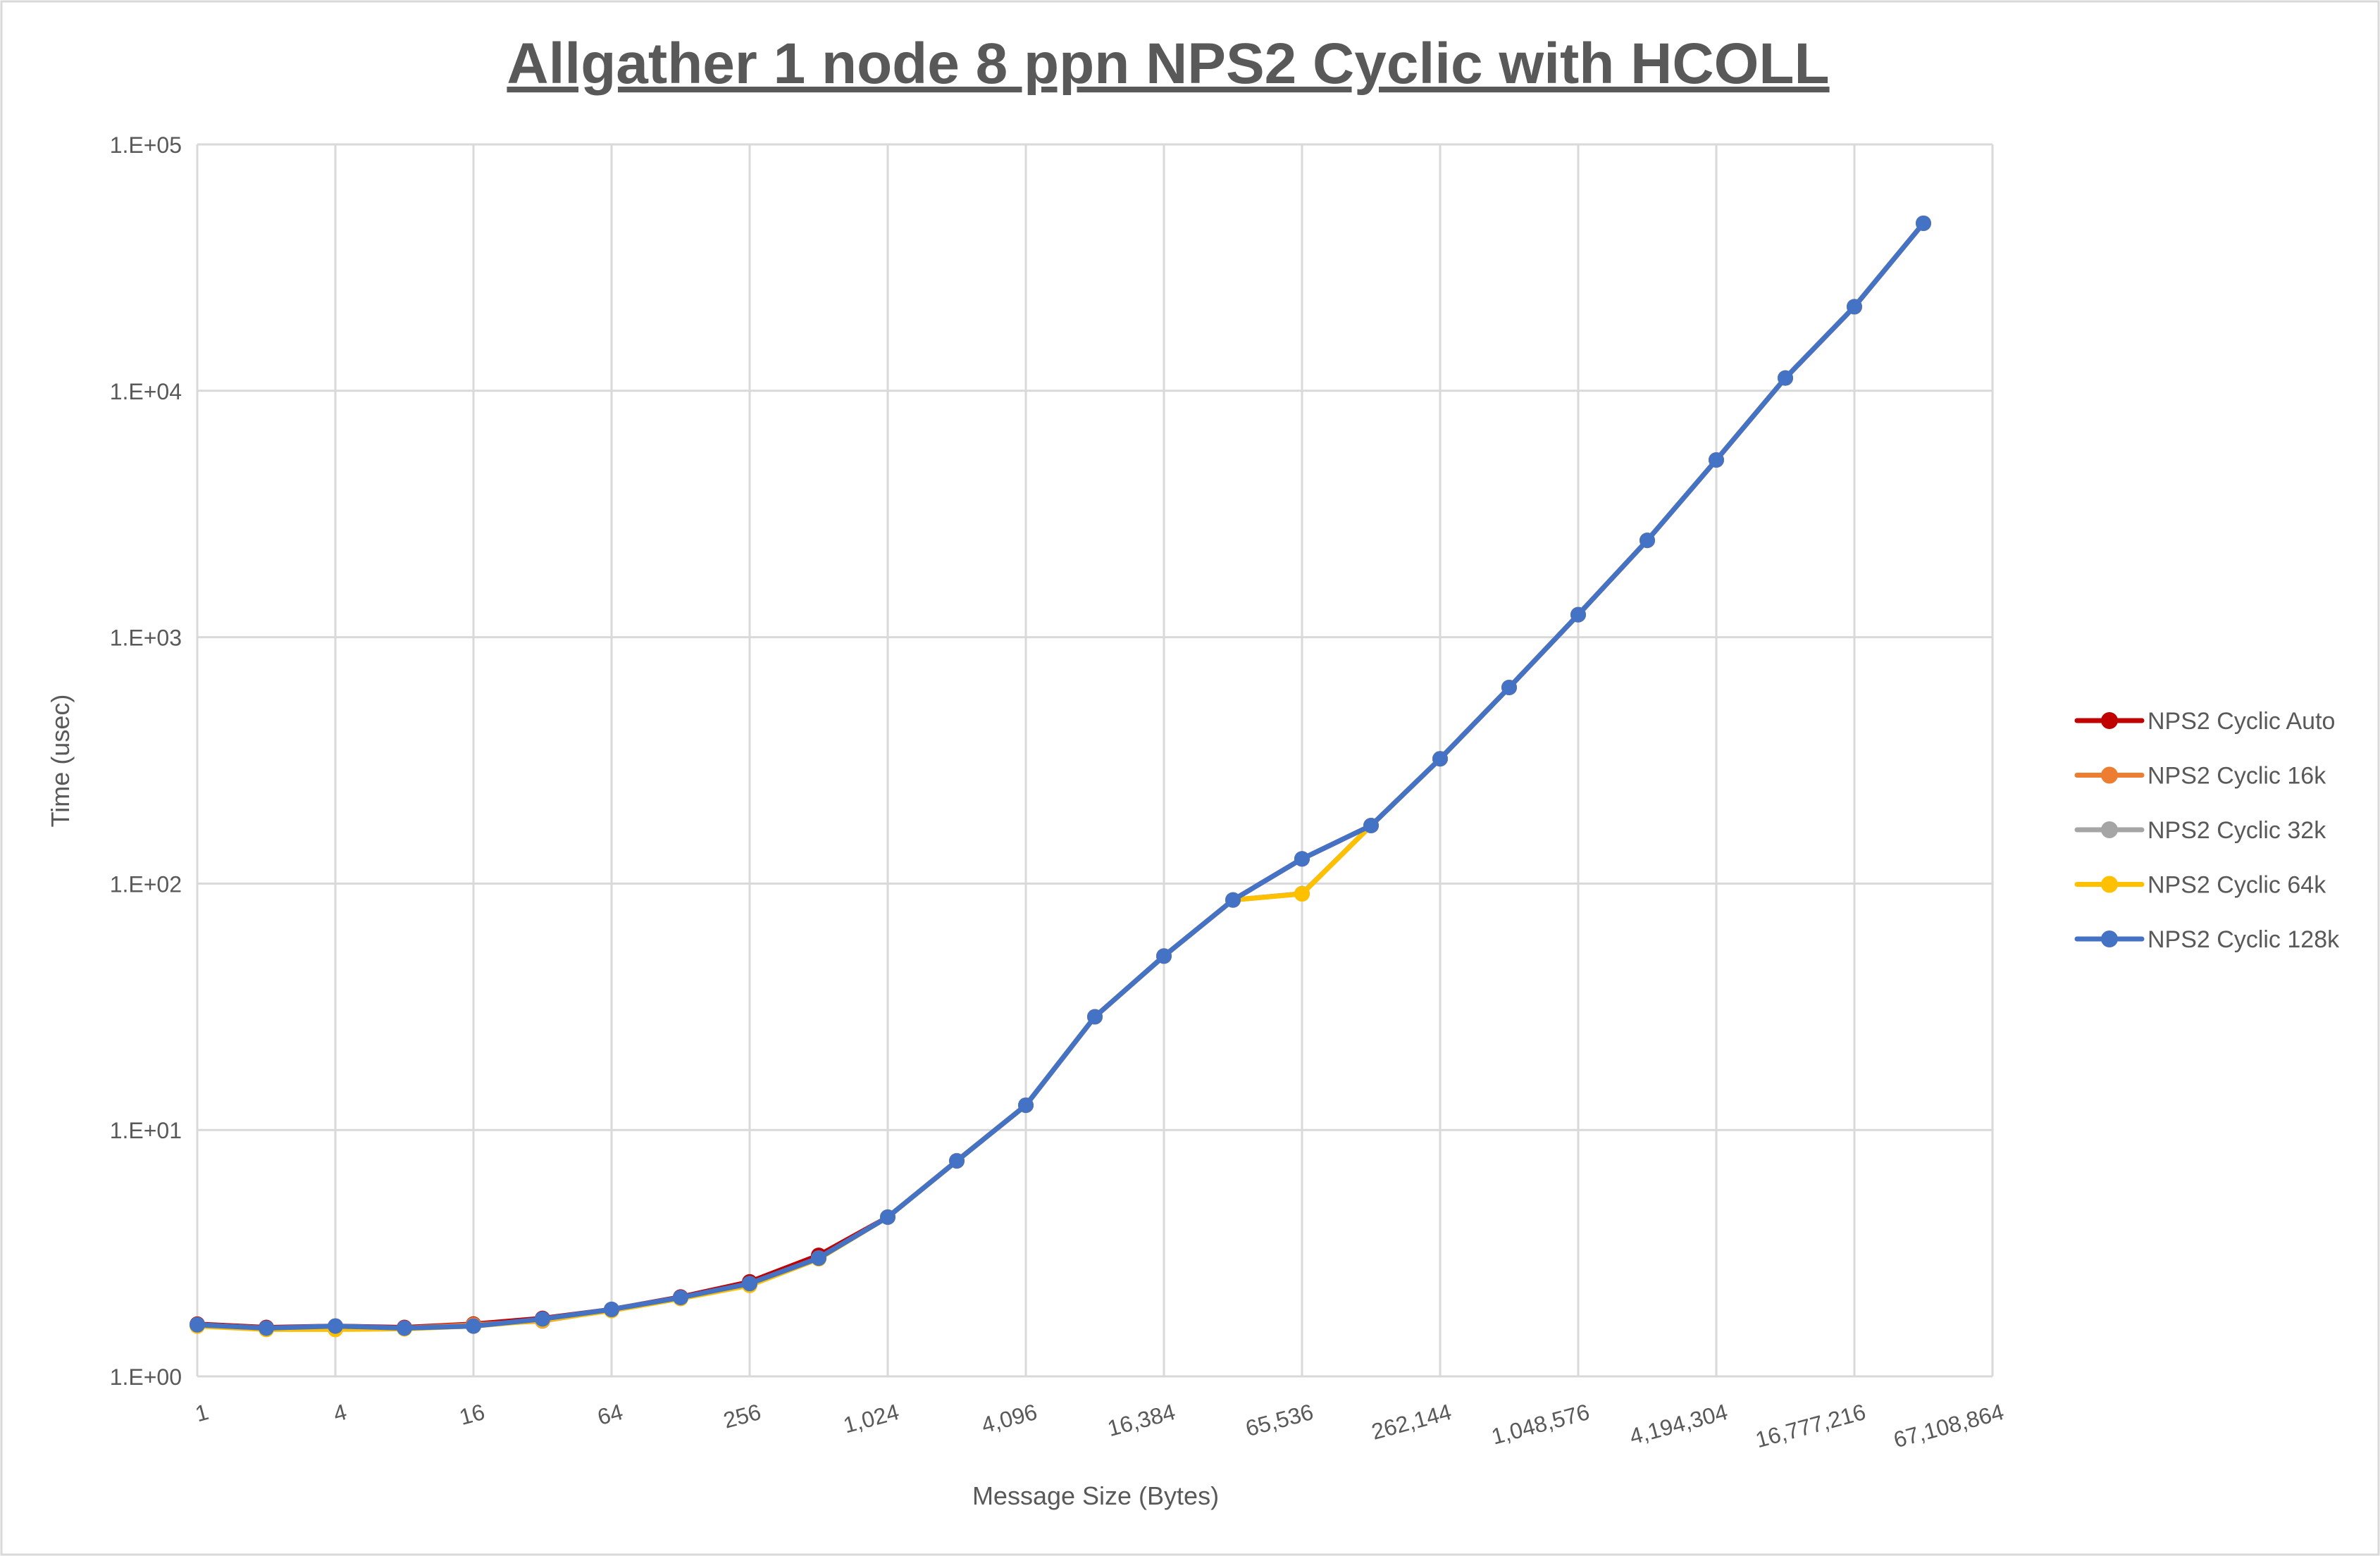 The image size is (2380, 1556). What do you see at coordinates (146, 145) in the screenshot?
I see `y-tick-label: 1.E+05` at bounding box center [146, 145].